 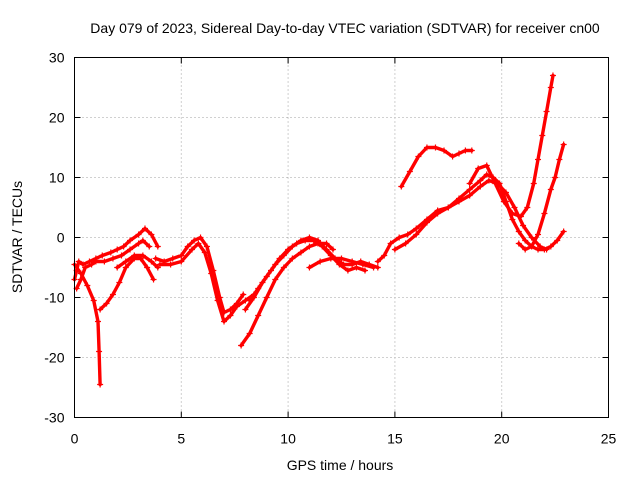 I want to click on y-tick-label: -30, so click(x=54, y=418).